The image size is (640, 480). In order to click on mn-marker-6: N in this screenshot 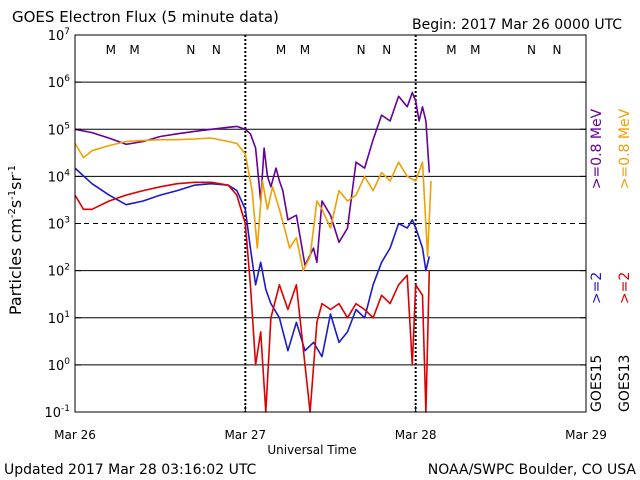, I will do `click(361, 50)`.